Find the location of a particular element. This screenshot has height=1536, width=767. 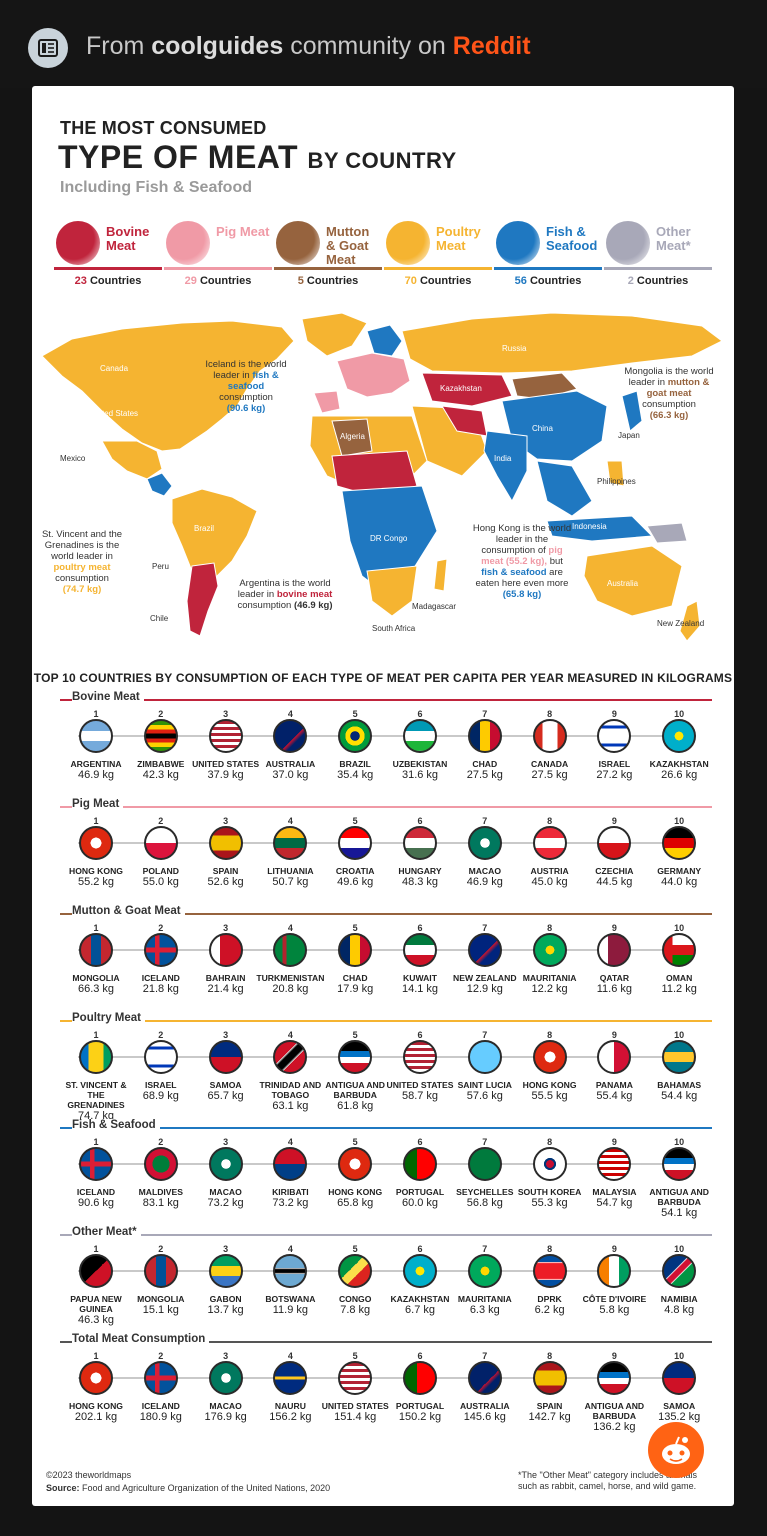

legend-color-bar is located at coordinates (658, 268).